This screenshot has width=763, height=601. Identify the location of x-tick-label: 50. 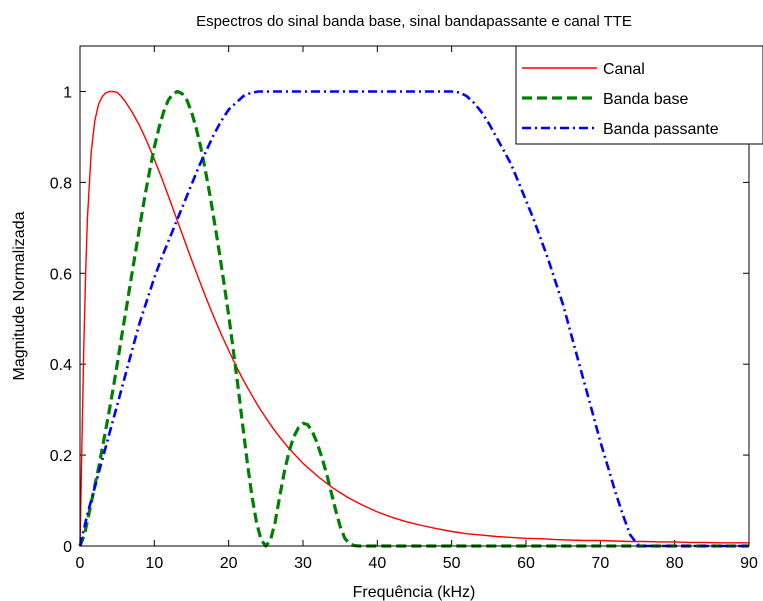
(452, 563).